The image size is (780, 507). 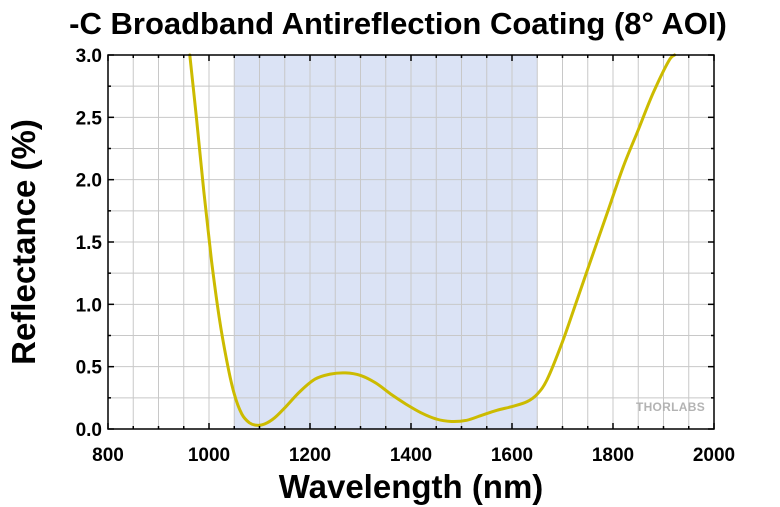 I want to click on x-tick-label: 1800, so click(x=613, y=455).